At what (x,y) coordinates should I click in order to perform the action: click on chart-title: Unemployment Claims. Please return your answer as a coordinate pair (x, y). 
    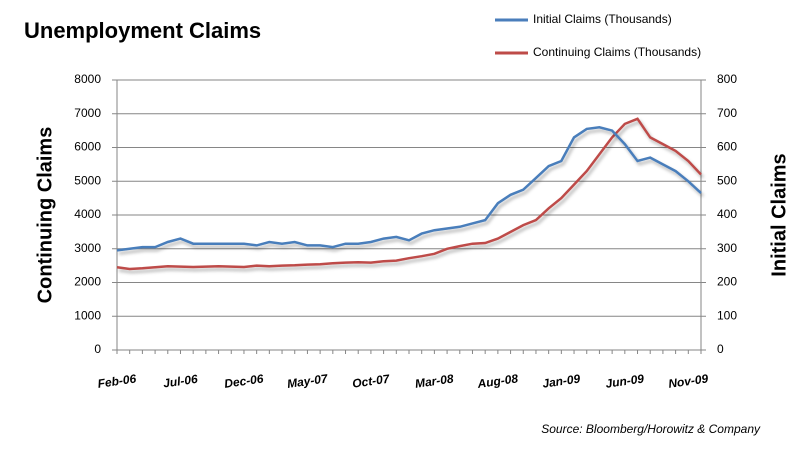
    Looking at the image, I should click on (142, 30).